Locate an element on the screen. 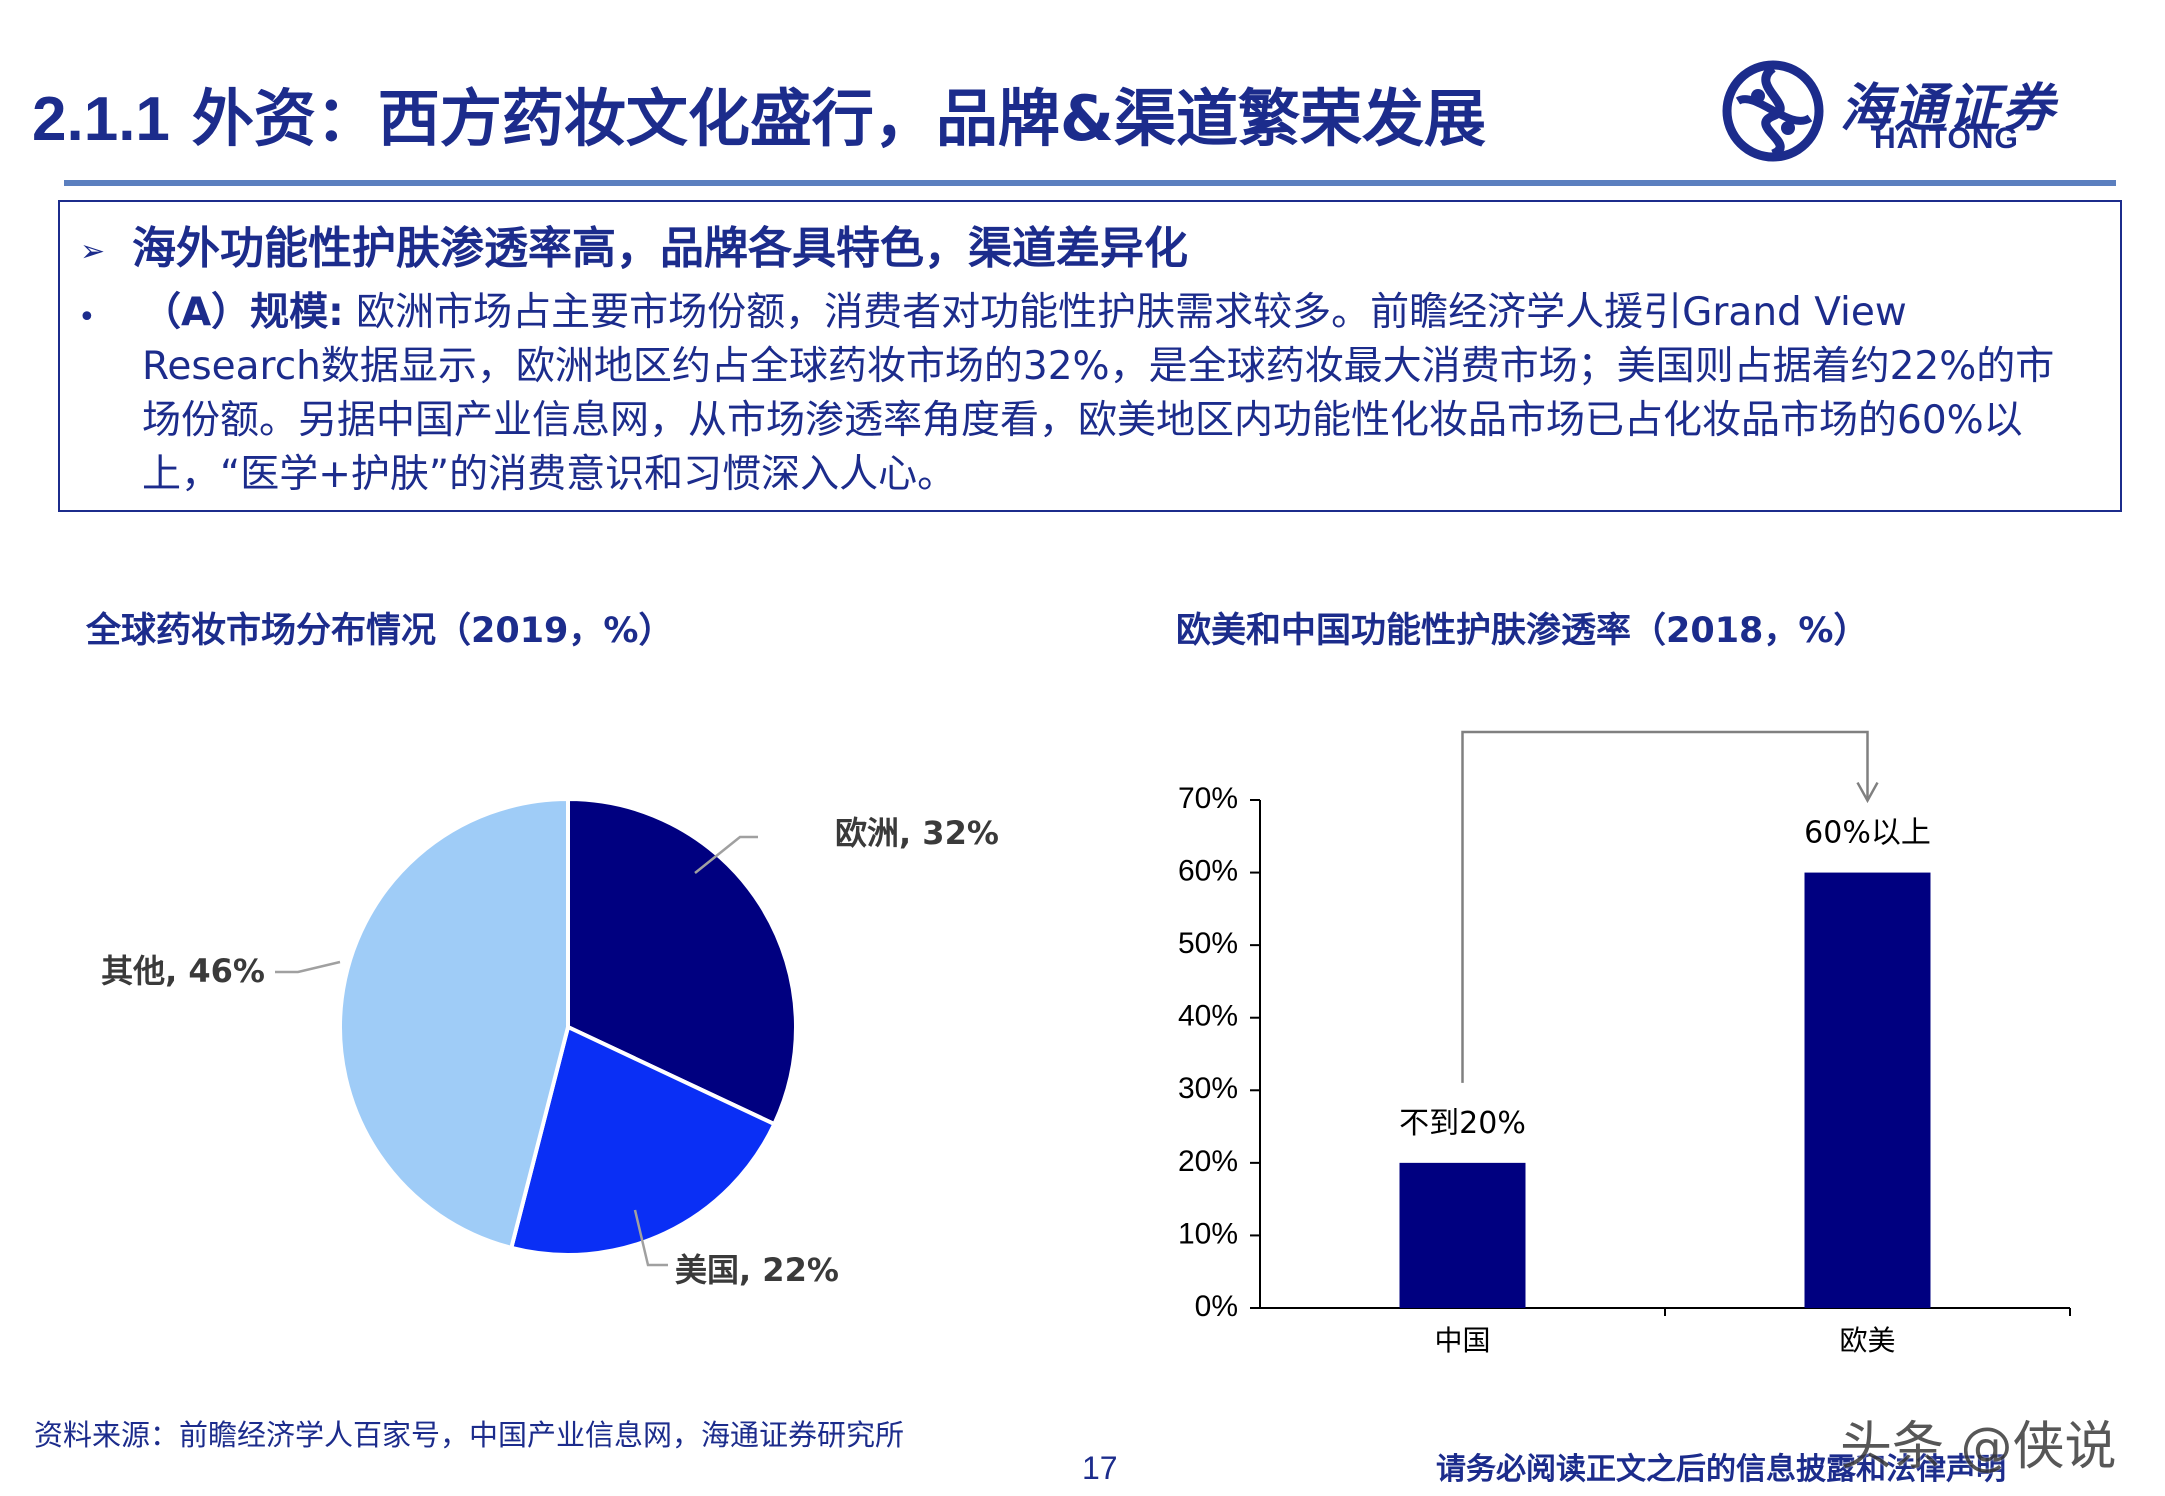 The height and width of the screenshot is (1496, 2165). summary-heading: ➢ 海外功能性护肤渗透率高，品牌各具特色，渠道差异化 is located at coordinates (634, 244).